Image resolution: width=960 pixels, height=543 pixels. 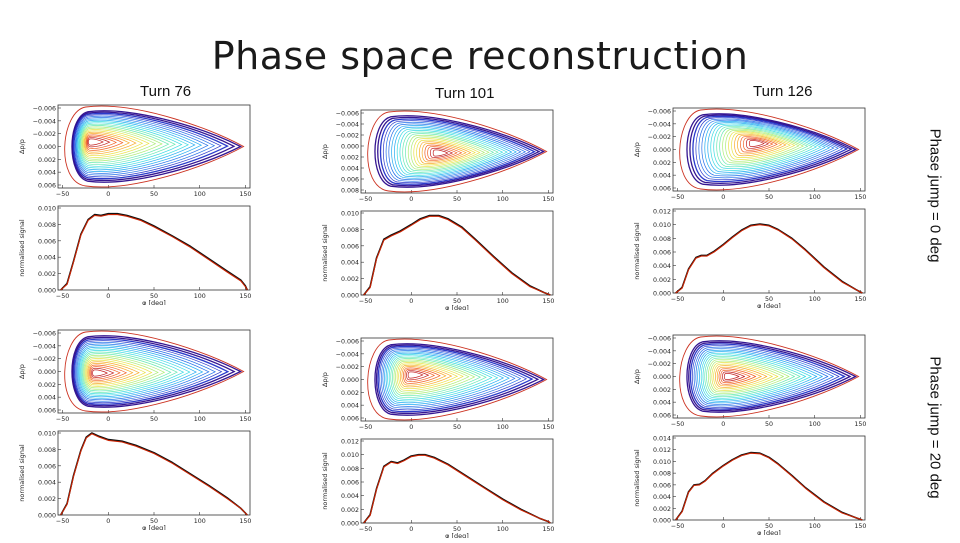 What do you see at coordinates (662, 439) in the screenshot?
I see `y-tick-label: 0.014` at bounding box center [662, 439].